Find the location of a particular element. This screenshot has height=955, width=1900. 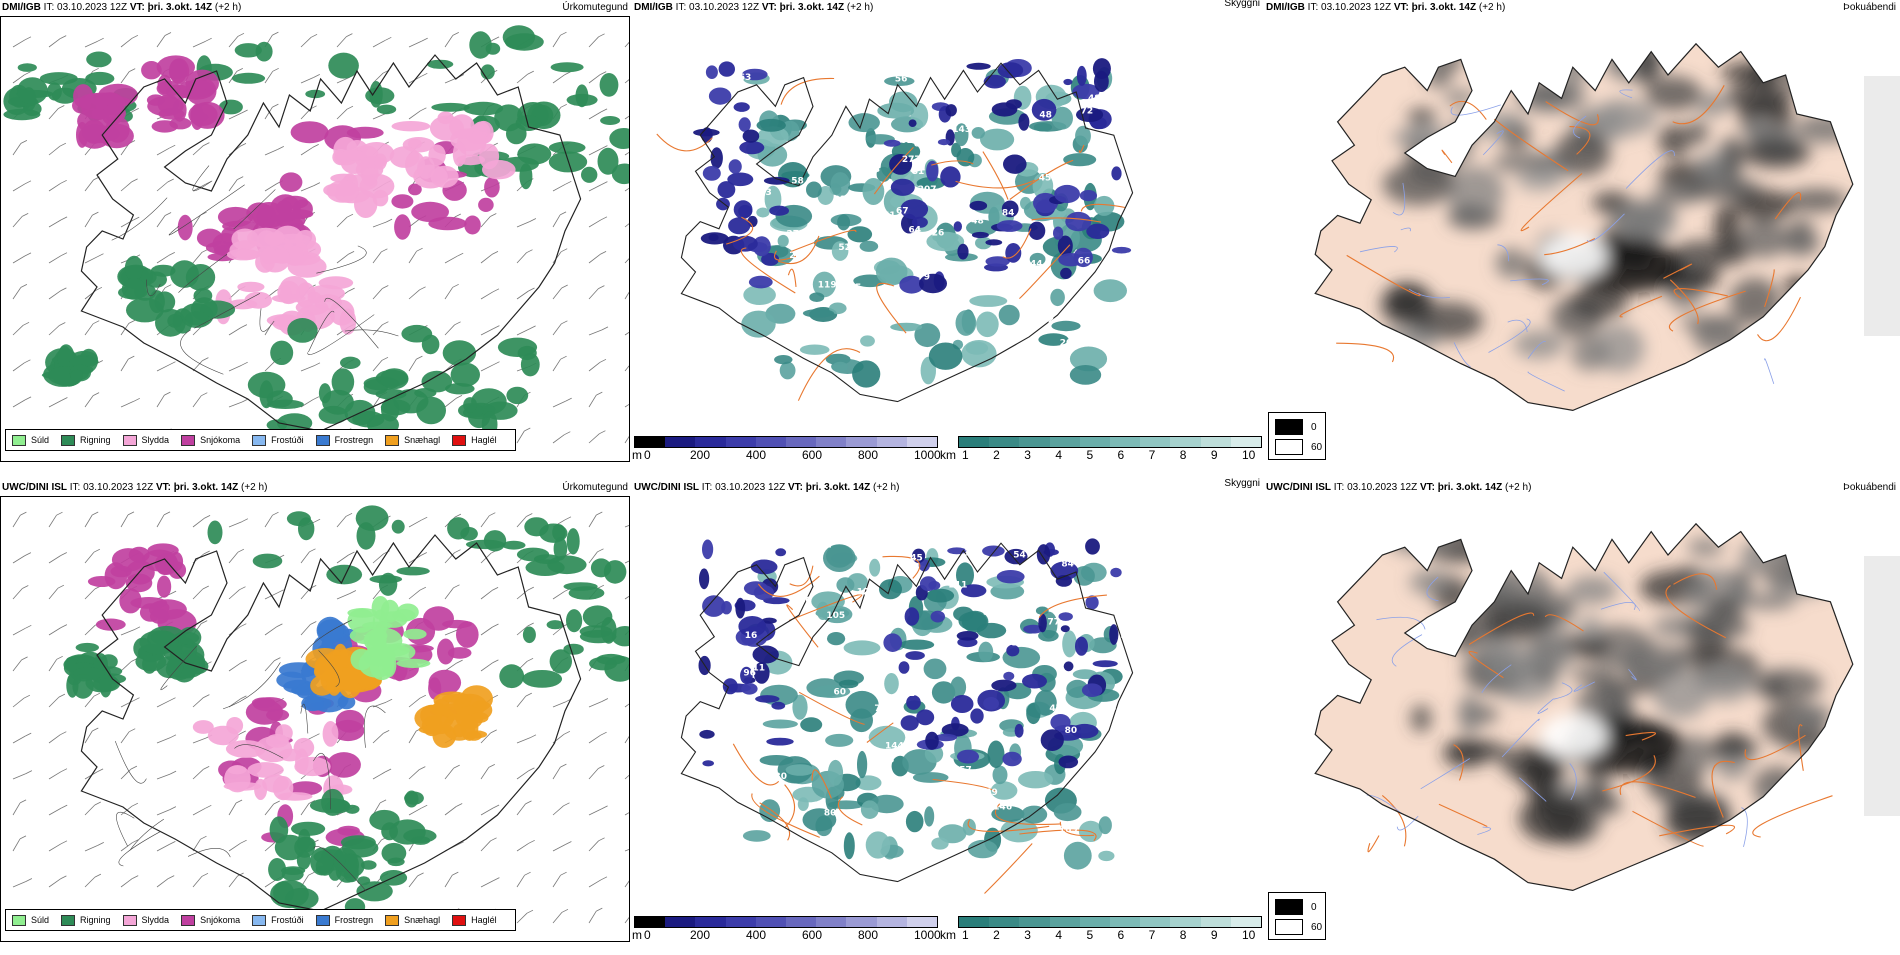

fog-legend: 0 60 is located at coordinates (1297, 916).